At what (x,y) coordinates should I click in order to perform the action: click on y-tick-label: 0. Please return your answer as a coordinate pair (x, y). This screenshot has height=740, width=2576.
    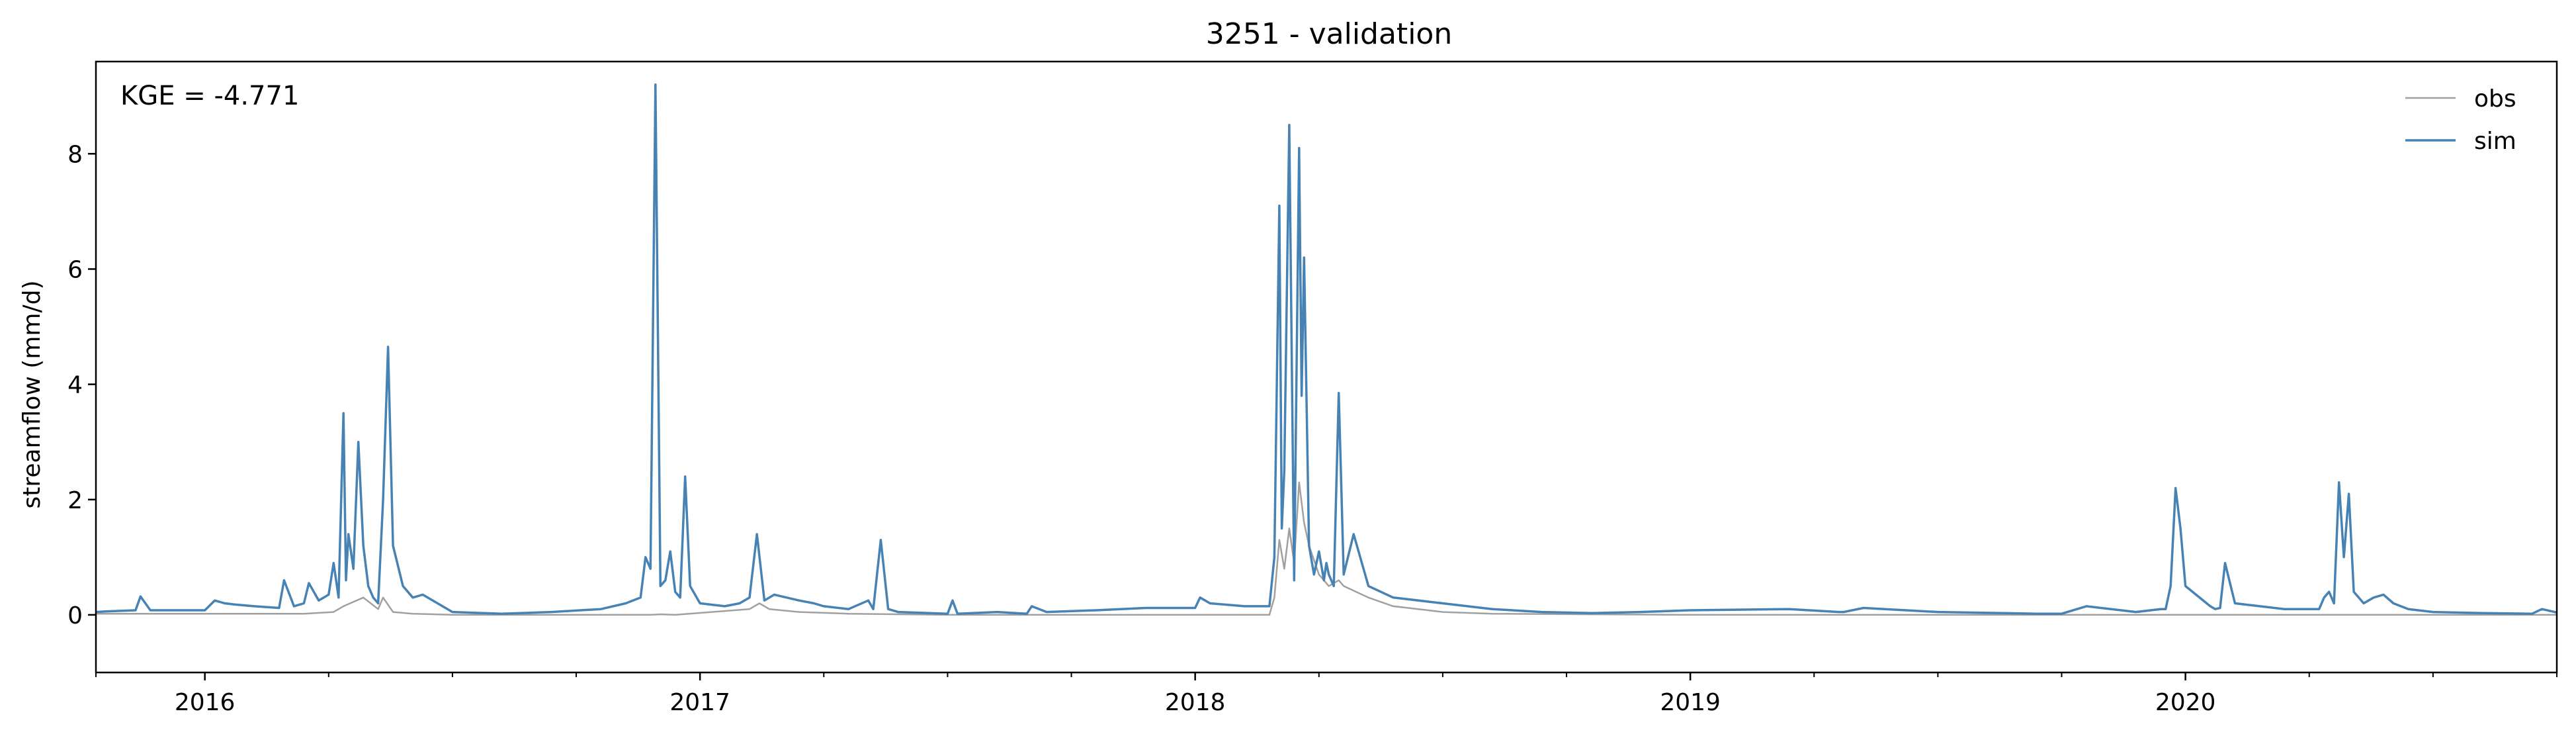
    Looking at the image, I should click on (75, 615).